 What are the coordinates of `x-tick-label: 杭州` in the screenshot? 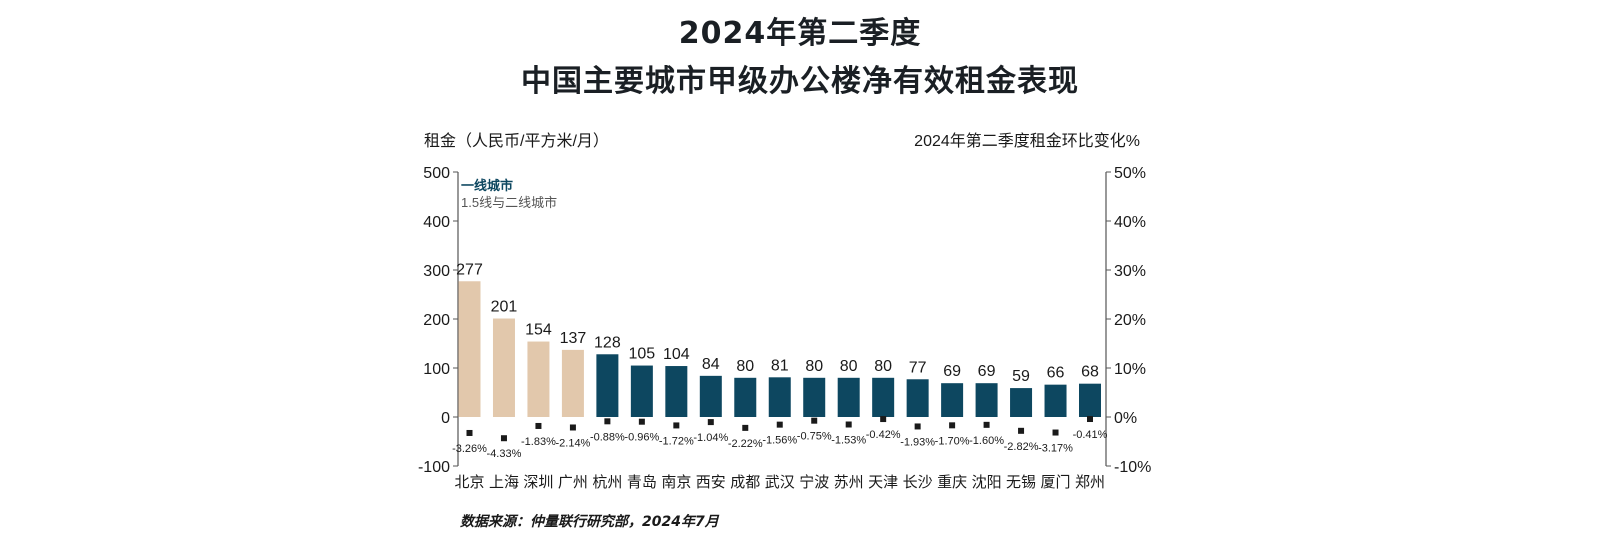 It's located at (607, 482).